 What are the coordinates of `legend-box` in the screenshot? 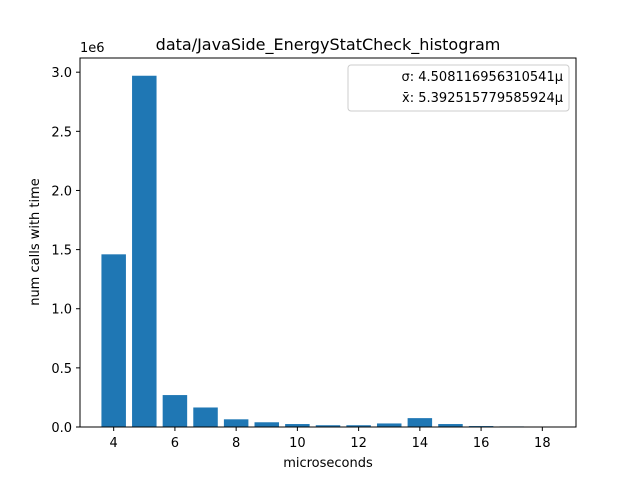 It's located at (458, 88).